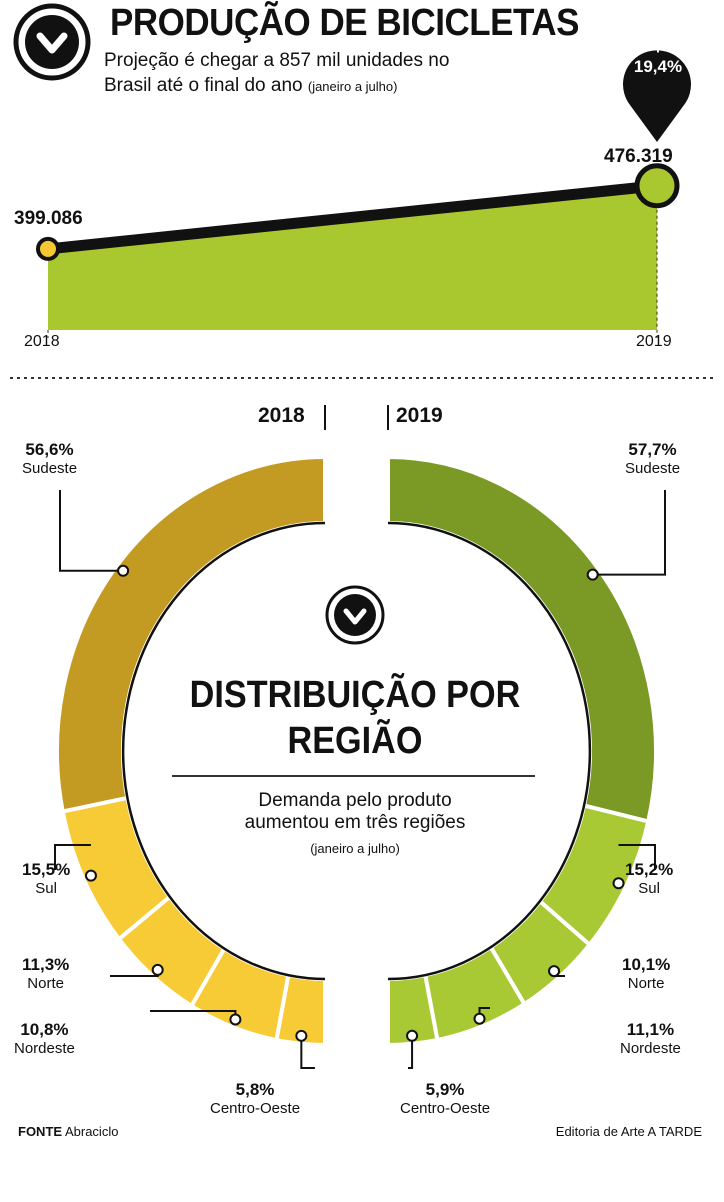  I want to click on subtitle-note: (janeiro a julho), so click(352, 86).